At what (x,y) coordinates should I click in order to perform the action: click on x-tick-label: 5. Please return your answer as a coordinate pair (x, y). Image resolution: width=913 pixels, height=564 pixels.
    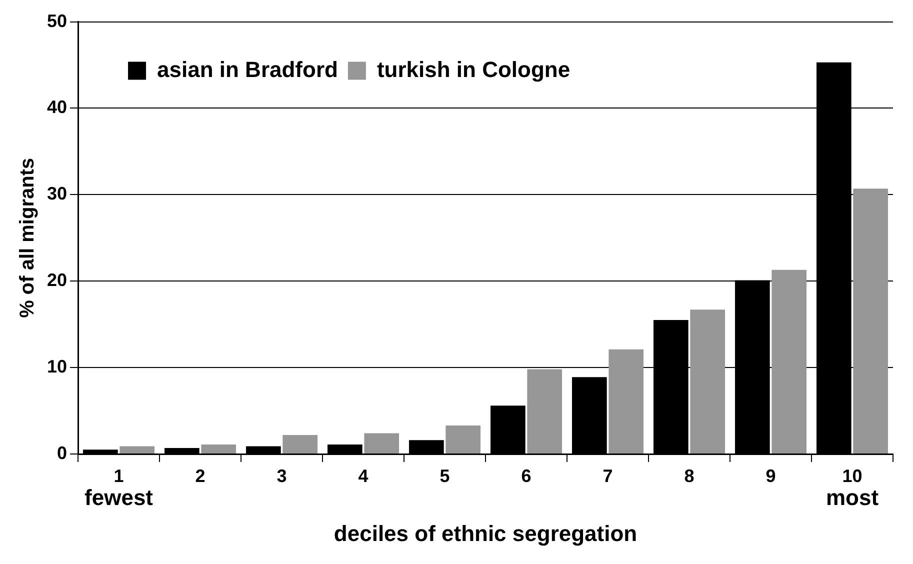
    Looking at the image, I should click on (445, 476).